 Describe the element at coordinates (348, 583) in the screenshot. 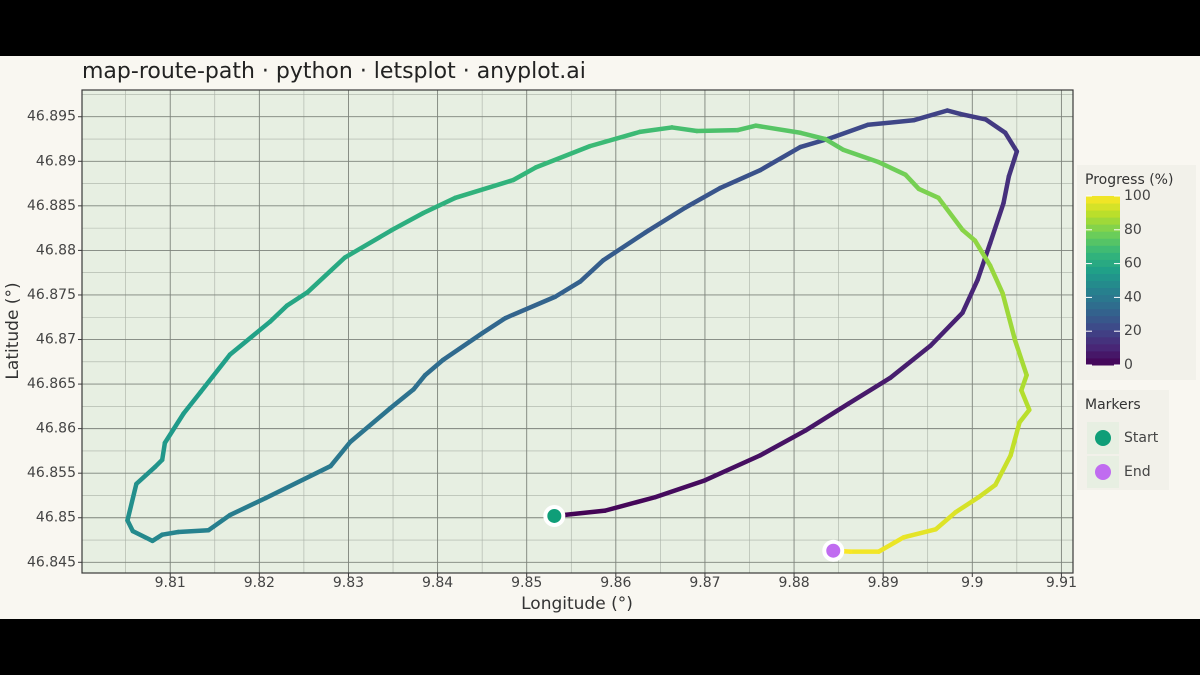

I see `x-tick-label: 9.83` at that location.